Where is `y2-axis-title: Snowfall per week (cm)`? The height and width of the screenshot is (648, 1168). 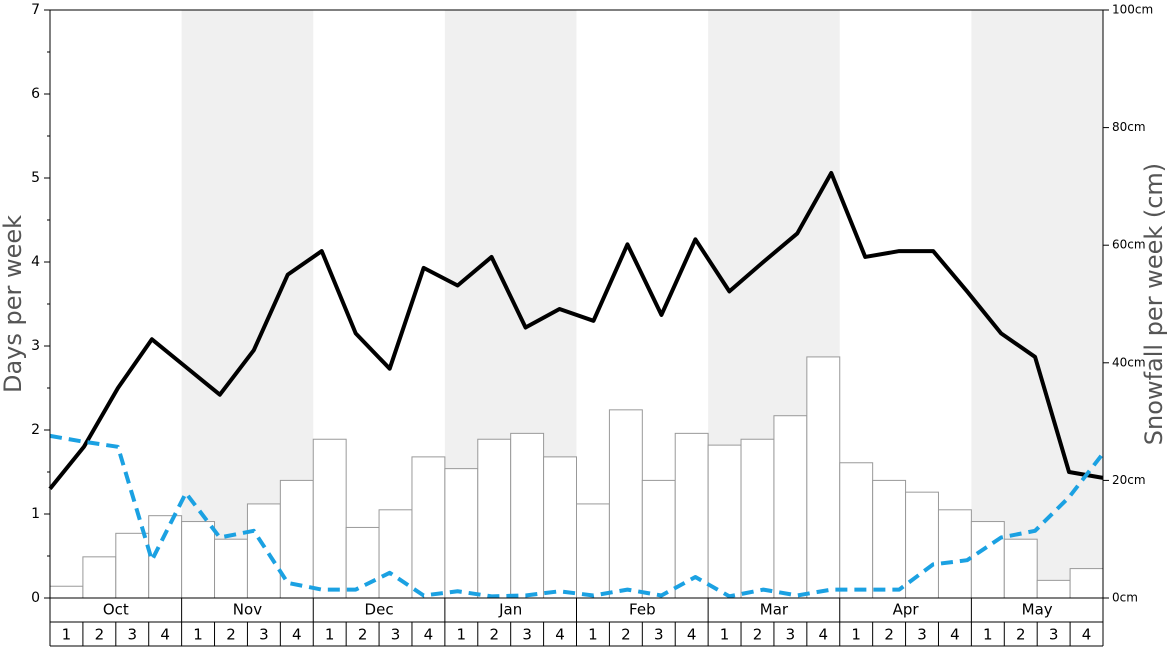
y2-axis-title: Snowfall per week (cm) is located at coordinates (1154, 304).